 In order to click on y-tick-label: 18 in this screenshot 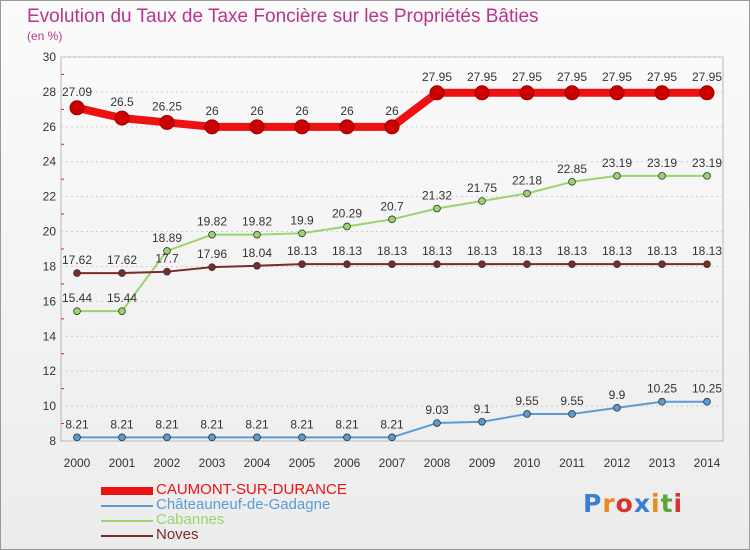, I will do `click(50, 266)`.